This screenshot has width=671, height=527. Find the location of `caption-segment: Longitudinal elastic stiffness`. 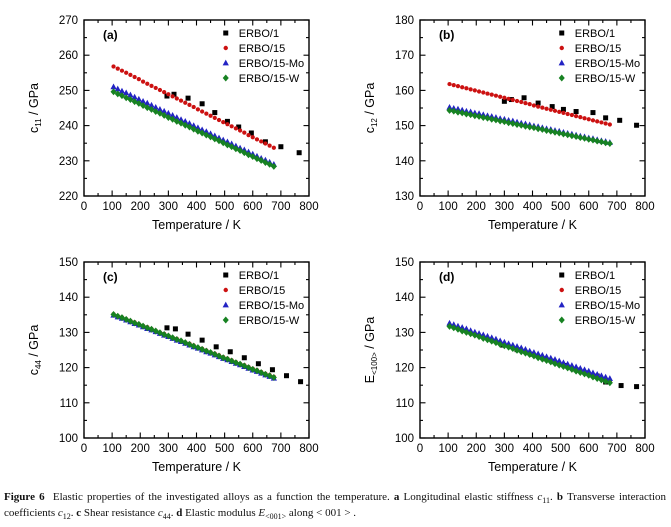

caption-segment: Longitudinal elastic stiffness is located at coordinates (468, 497).